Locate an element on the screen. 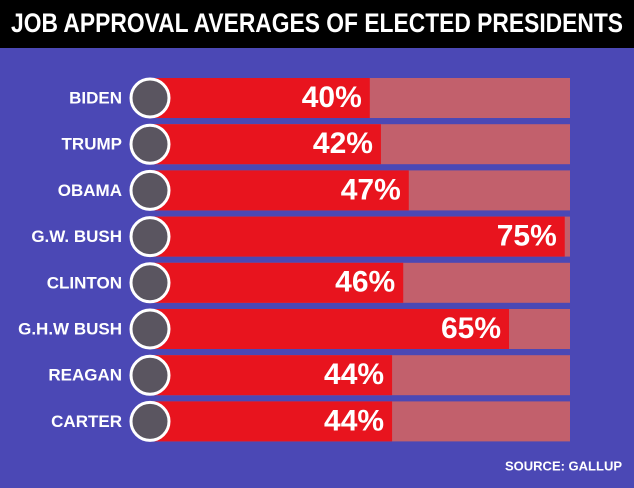 The width and height of the screenshot is (634, 488). category-label: BIDEN is located at coordinates (95, 97).